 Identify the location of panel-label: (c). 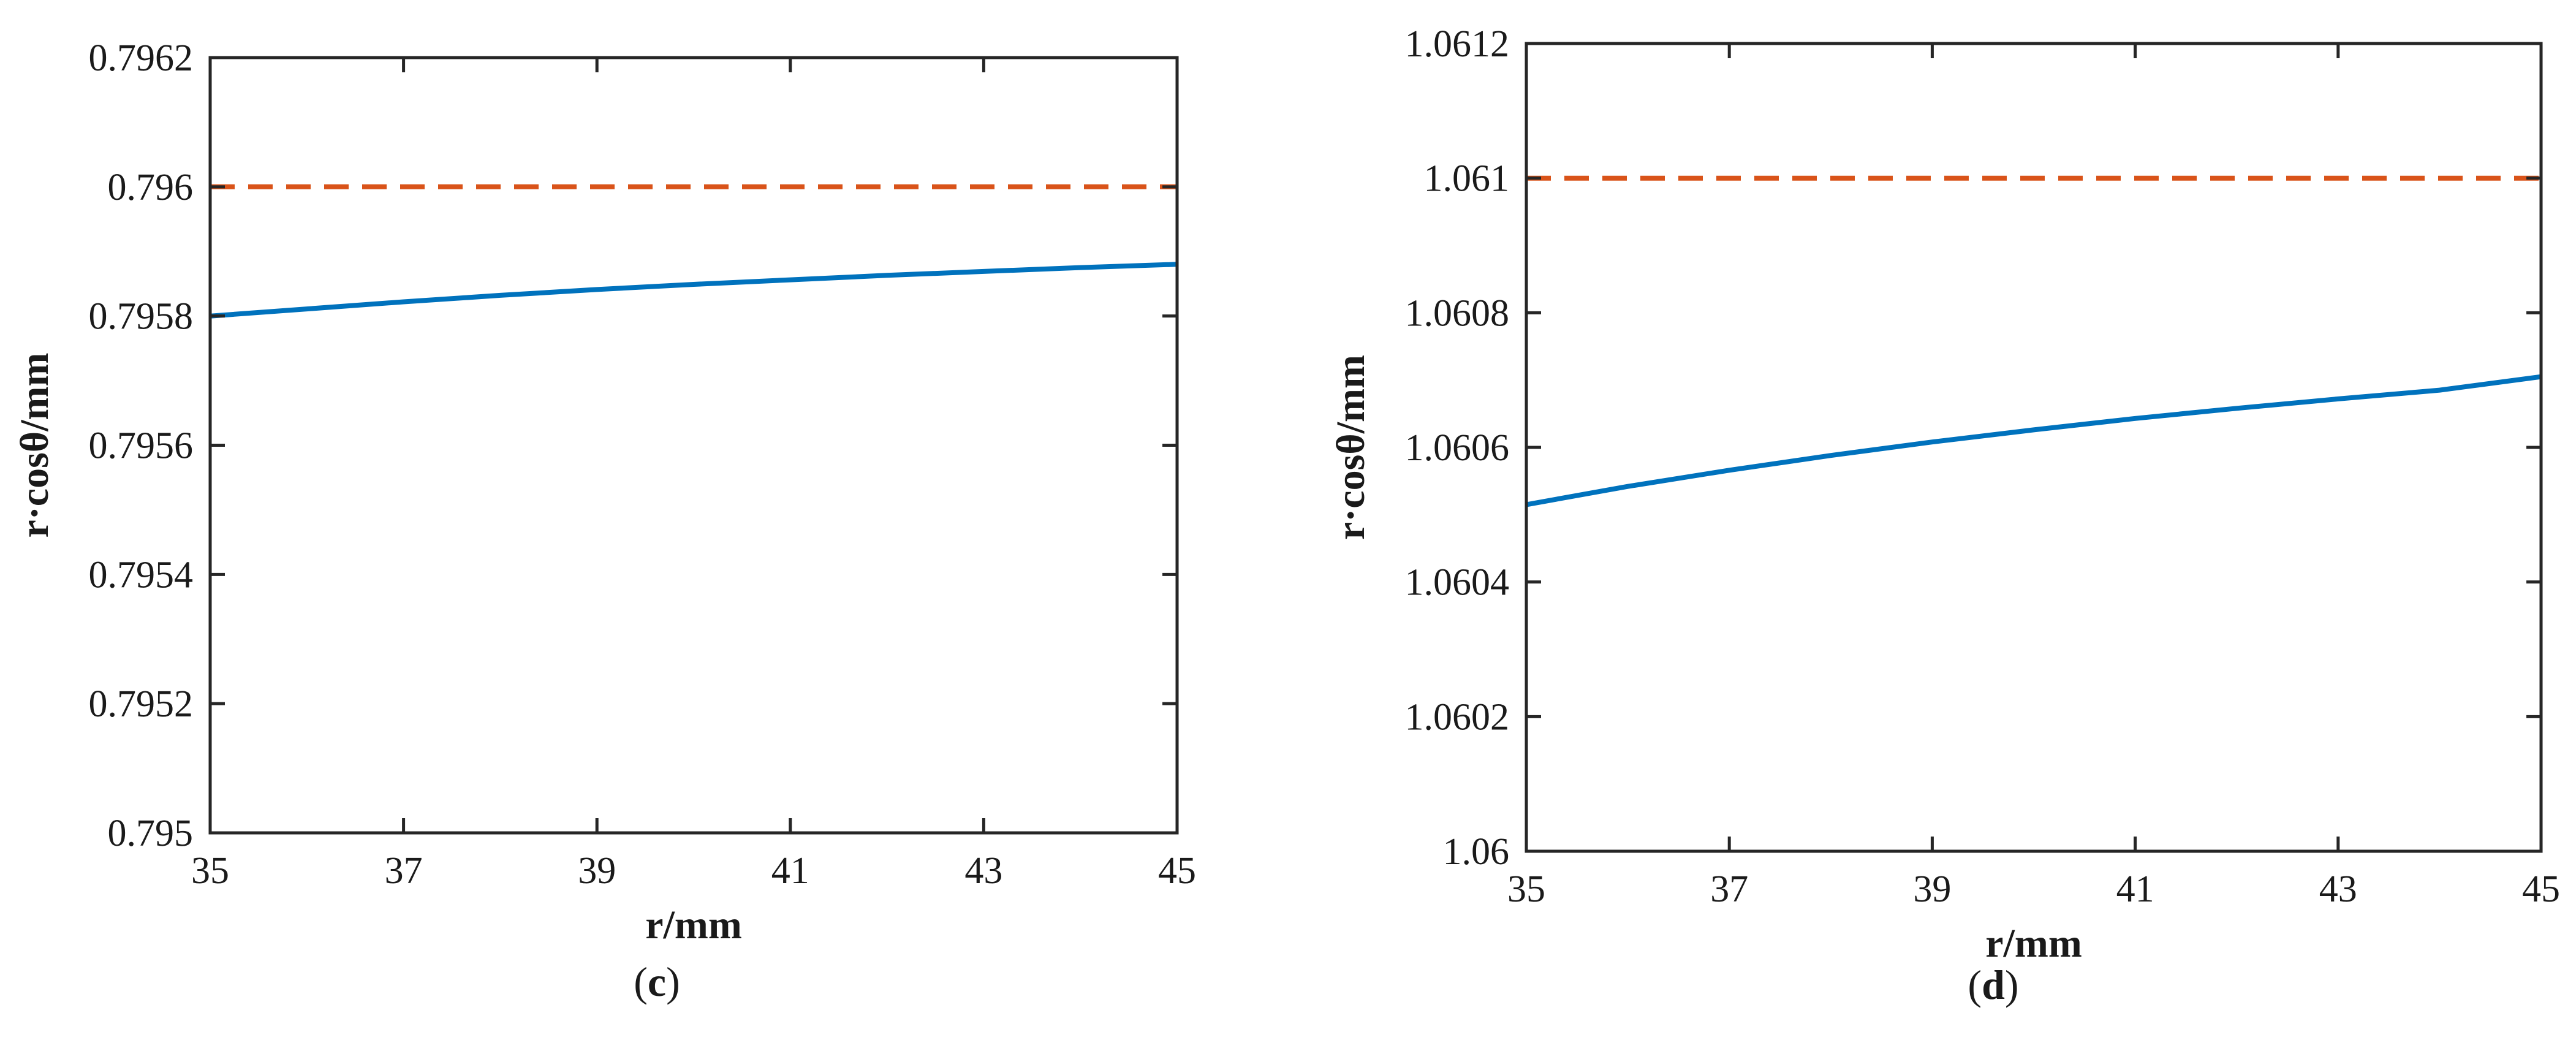
(657, 981).